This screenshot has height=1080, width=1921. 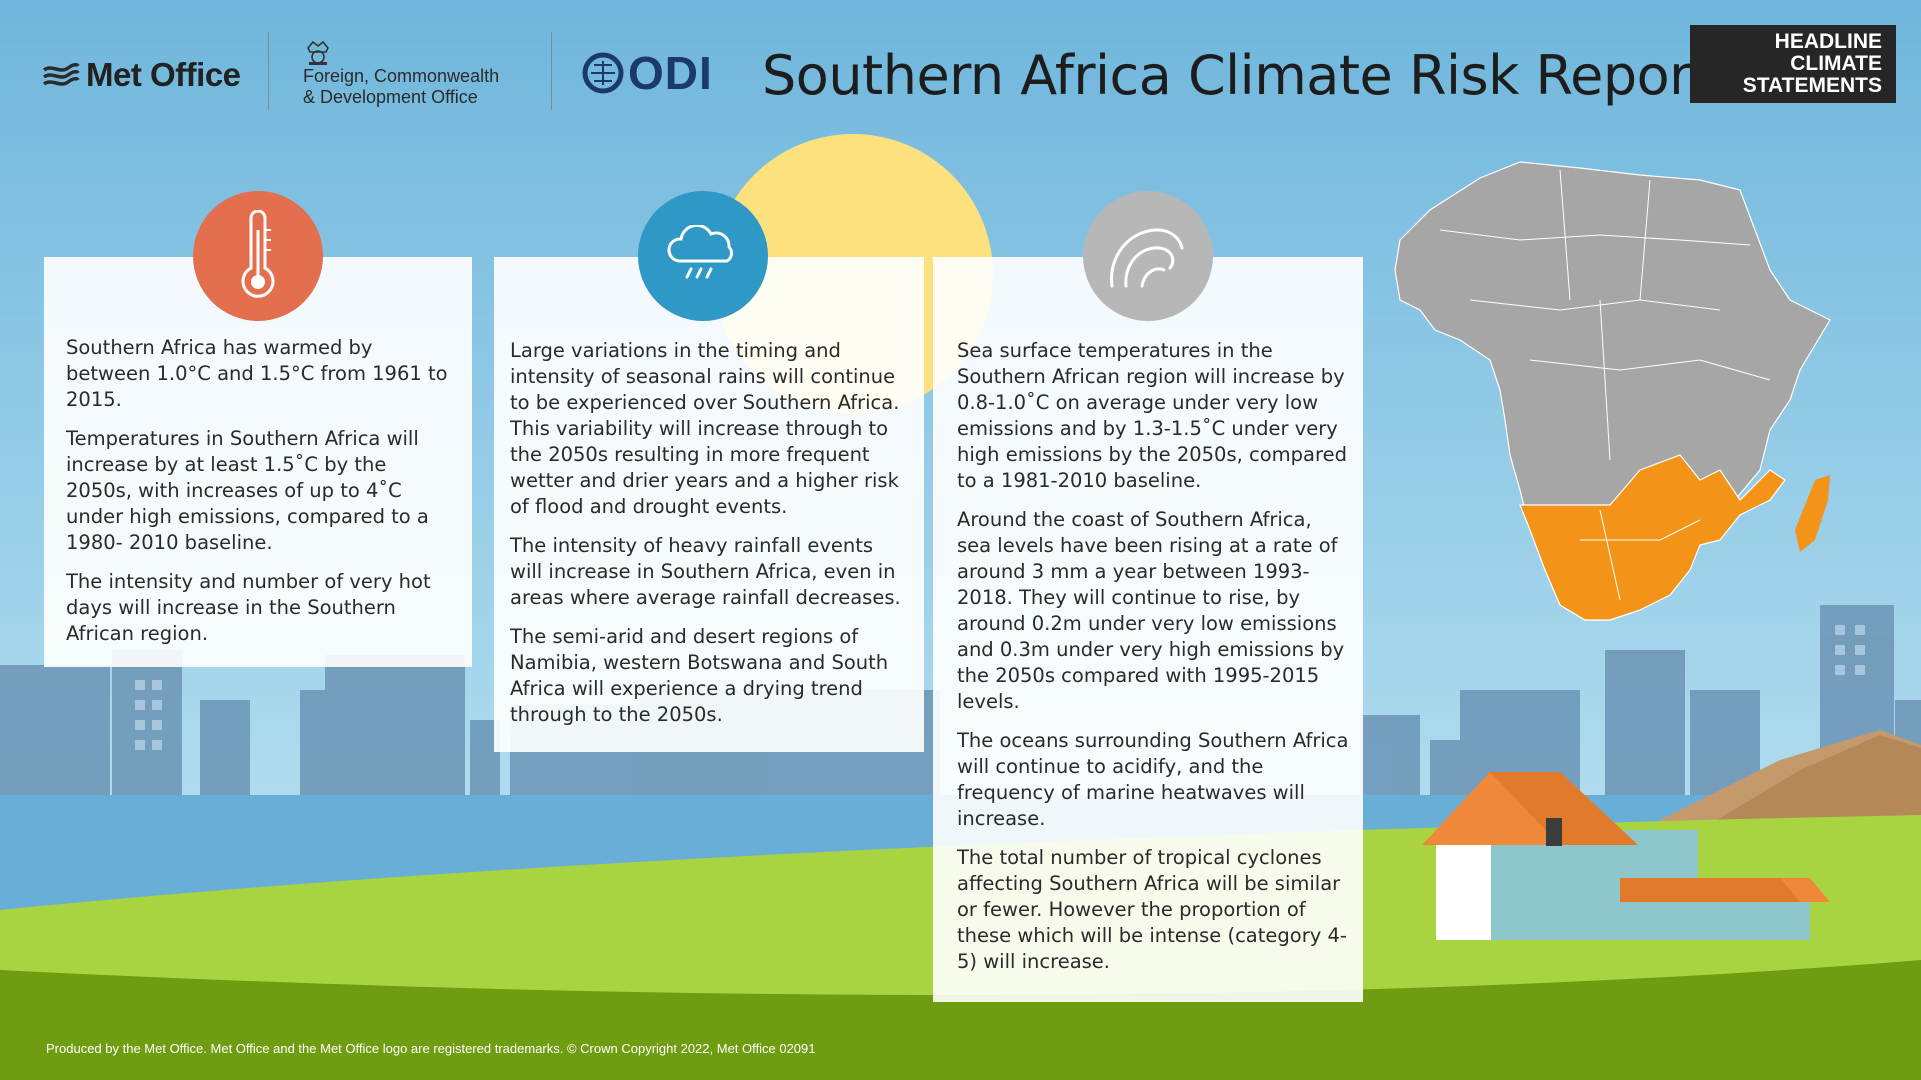 What do you see at coordinates (1612, 391) in the screenshot?
I see `africa-map` at bounding box center [1612, 391].